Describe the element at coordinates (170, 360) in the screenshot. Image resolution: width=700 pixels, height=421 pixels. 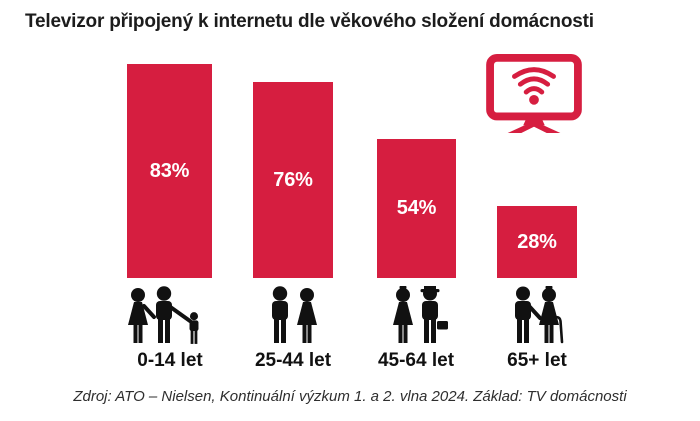
I see `category-label-0-14: 0-14 let` at that location.